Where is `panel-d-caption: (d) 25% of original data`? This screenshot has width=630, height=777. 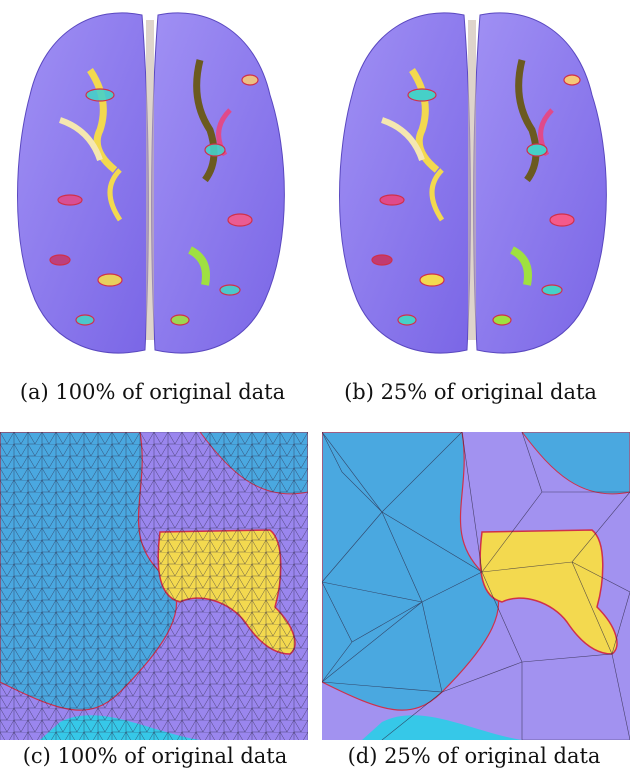 panel-d-caption: (d) 25% of original data is located at coordinates (474, 756).